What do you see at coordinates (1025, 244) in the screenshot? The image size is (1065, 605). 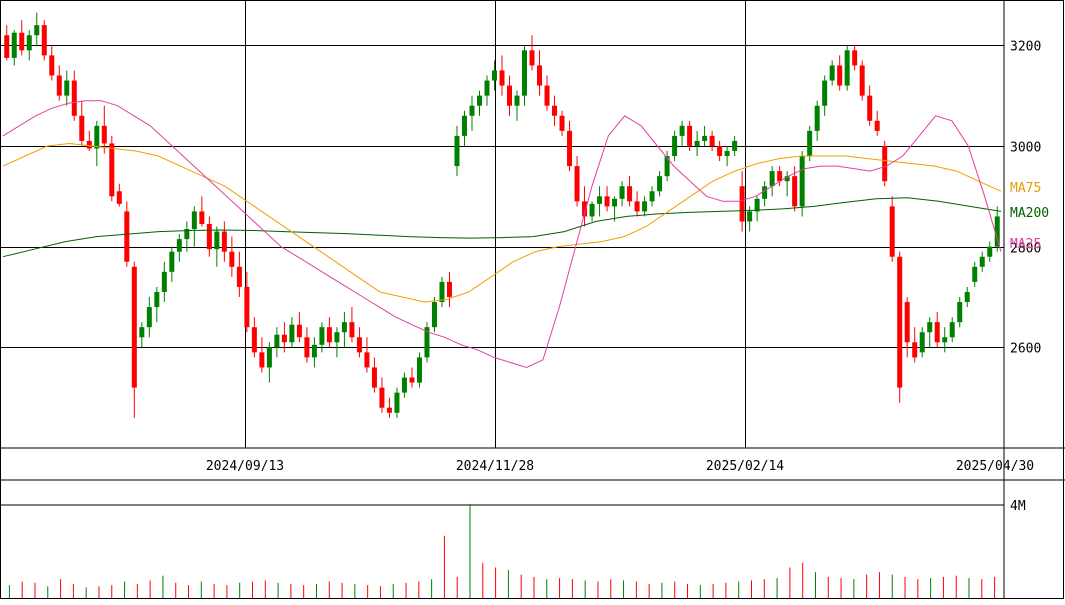 I see `ma-legend-label: MA25` at bounding box center [1025, 244].